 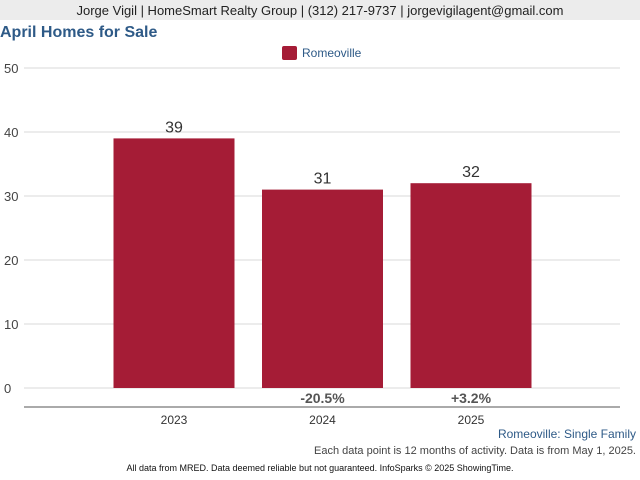 What do you see at coordinates (79, 32) in the screenshot?
I see `chart-title: April Homes for Sale` at bounding box center [79, 32].